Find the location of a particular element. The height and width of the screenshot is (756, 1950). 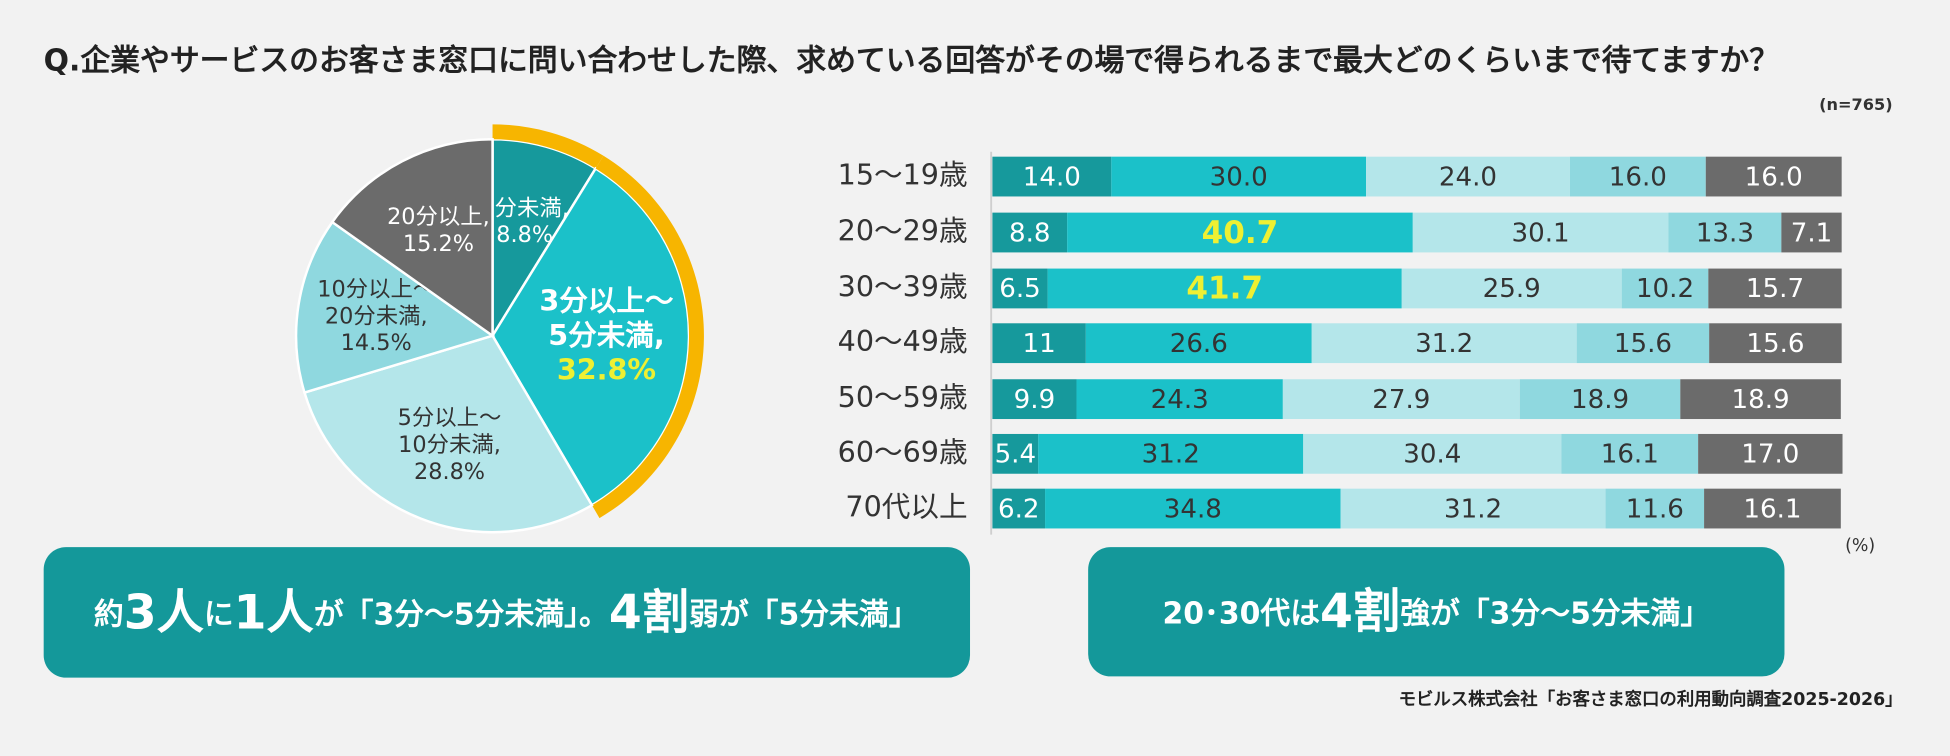

value-label: 41.7 is located at coordinates (1224, 289).